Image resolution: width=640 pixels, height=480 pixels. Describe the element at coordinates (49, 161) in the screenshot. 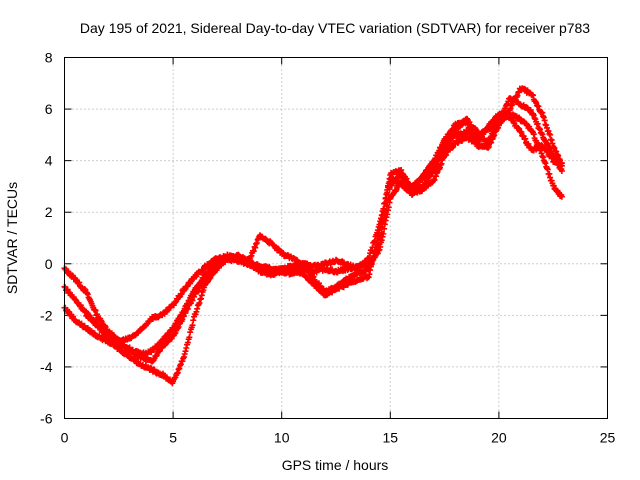

I see `y-tick-label: 4` at that location.